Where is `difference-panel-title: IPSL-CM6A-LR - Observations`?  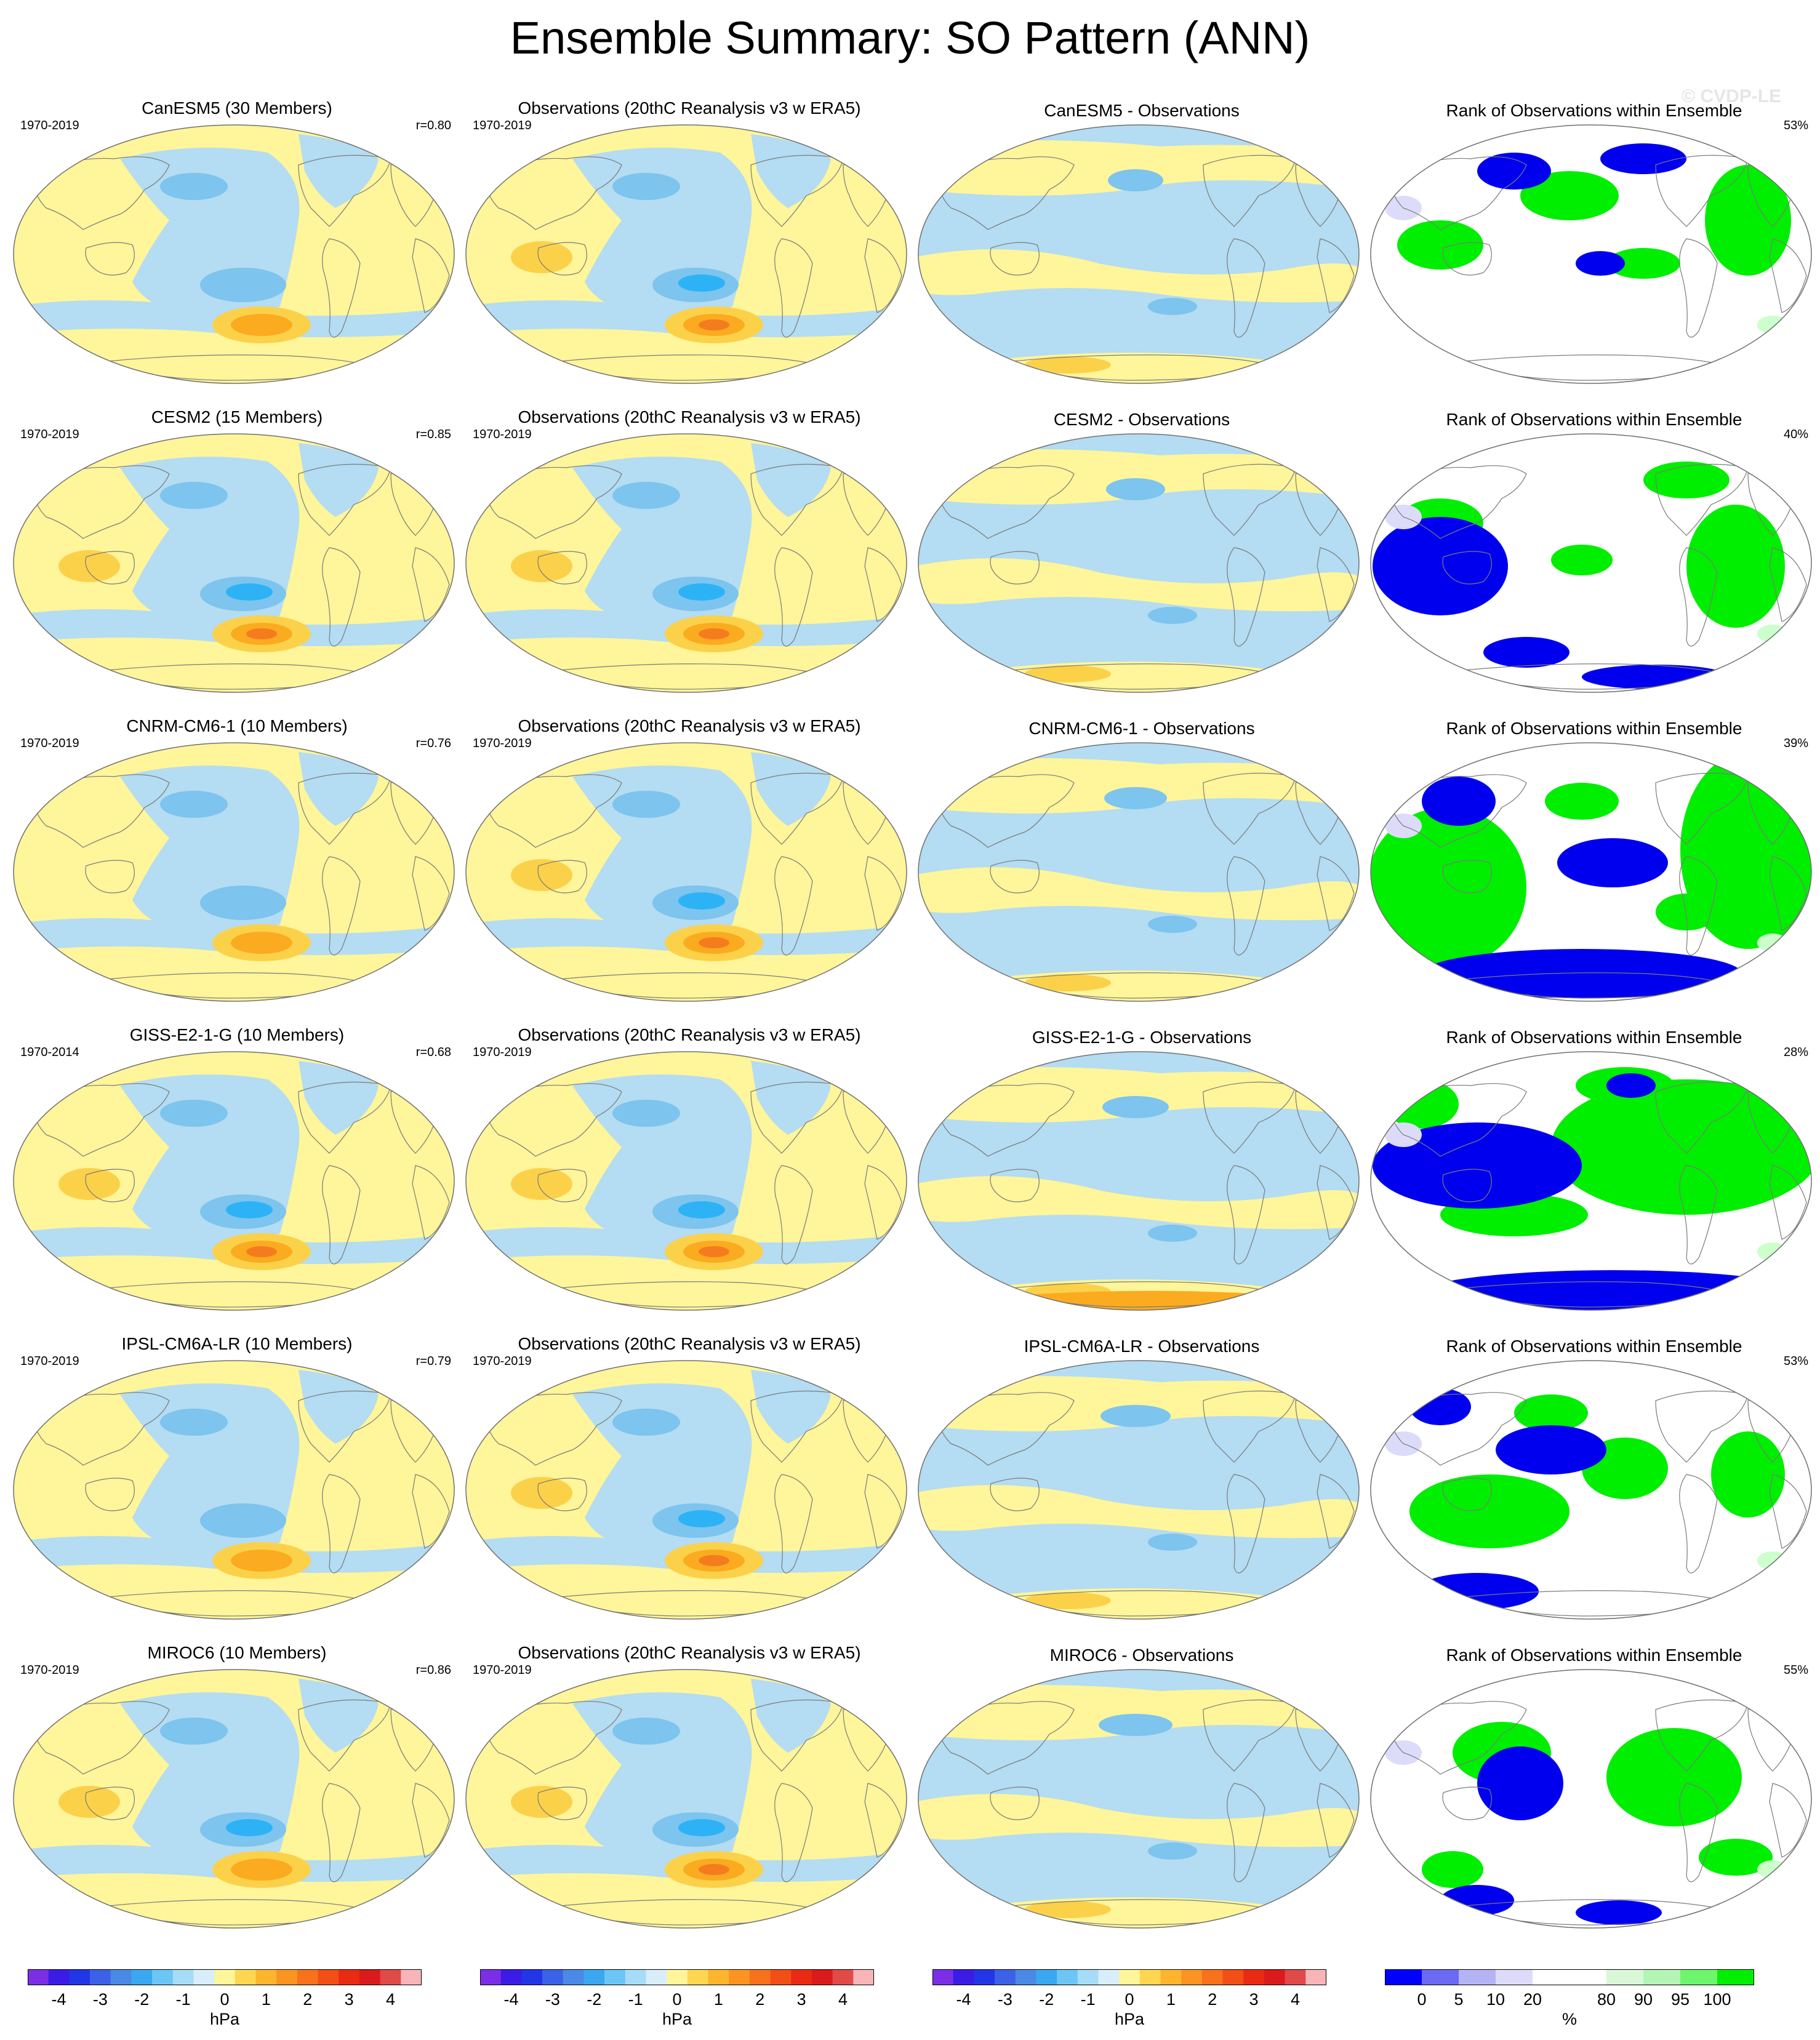 difference-panel-title: IPSL-CM6A-LR - Observations is located at coordinates (1142, 1346).